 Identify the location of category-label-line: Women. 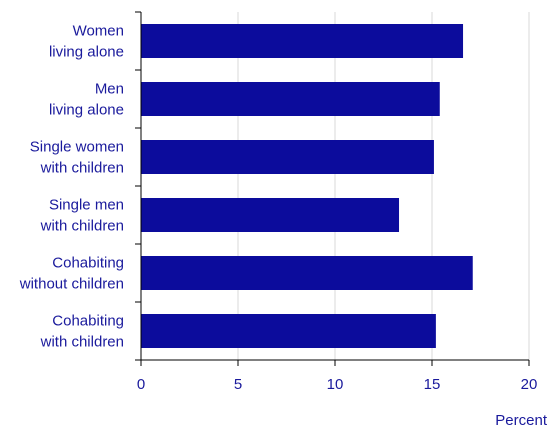
(98, 31).